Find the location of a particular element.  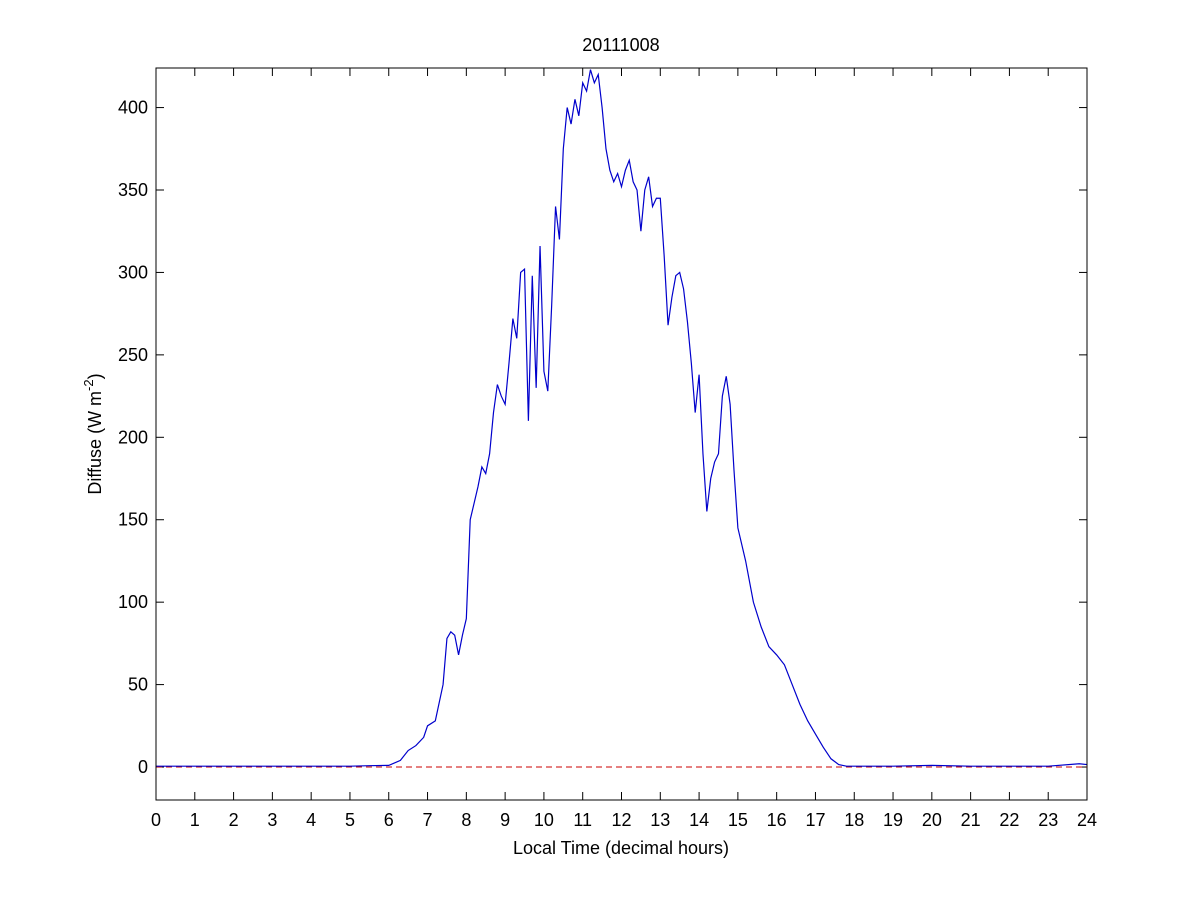

chart-title: 20111008 is located at coordinates (620, 45).